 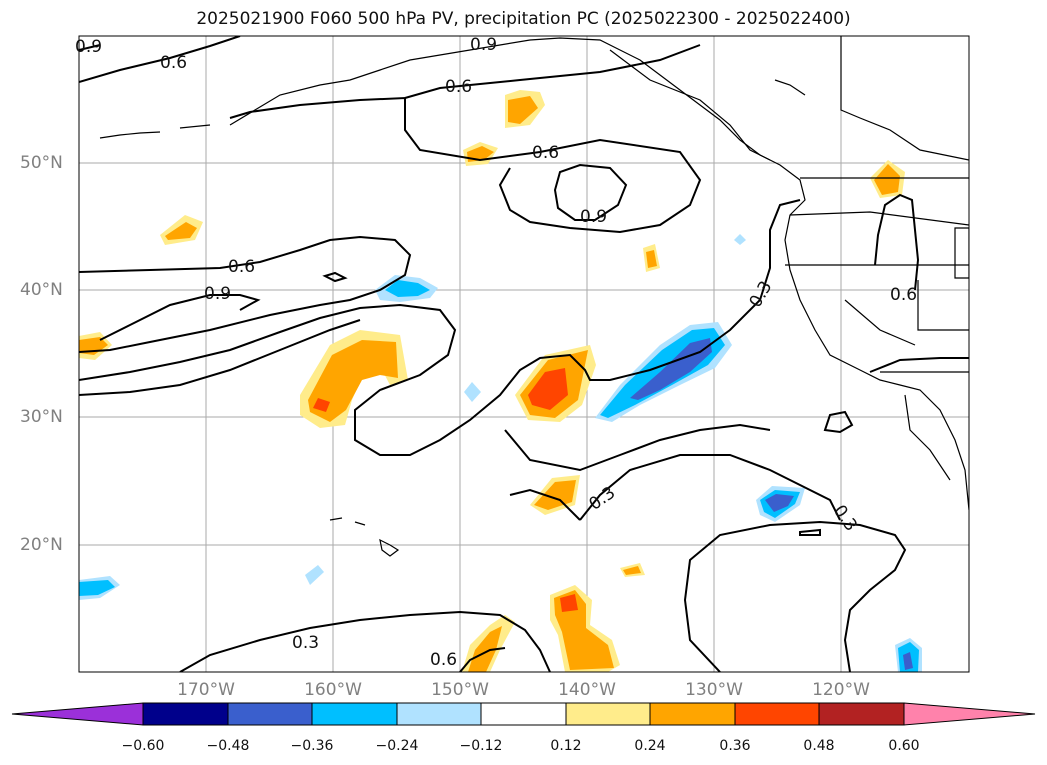 What do you see at coordinates (77, 714) in the screenshot?
I see `colorbar-extend-left` at bounding box center [77, 714].